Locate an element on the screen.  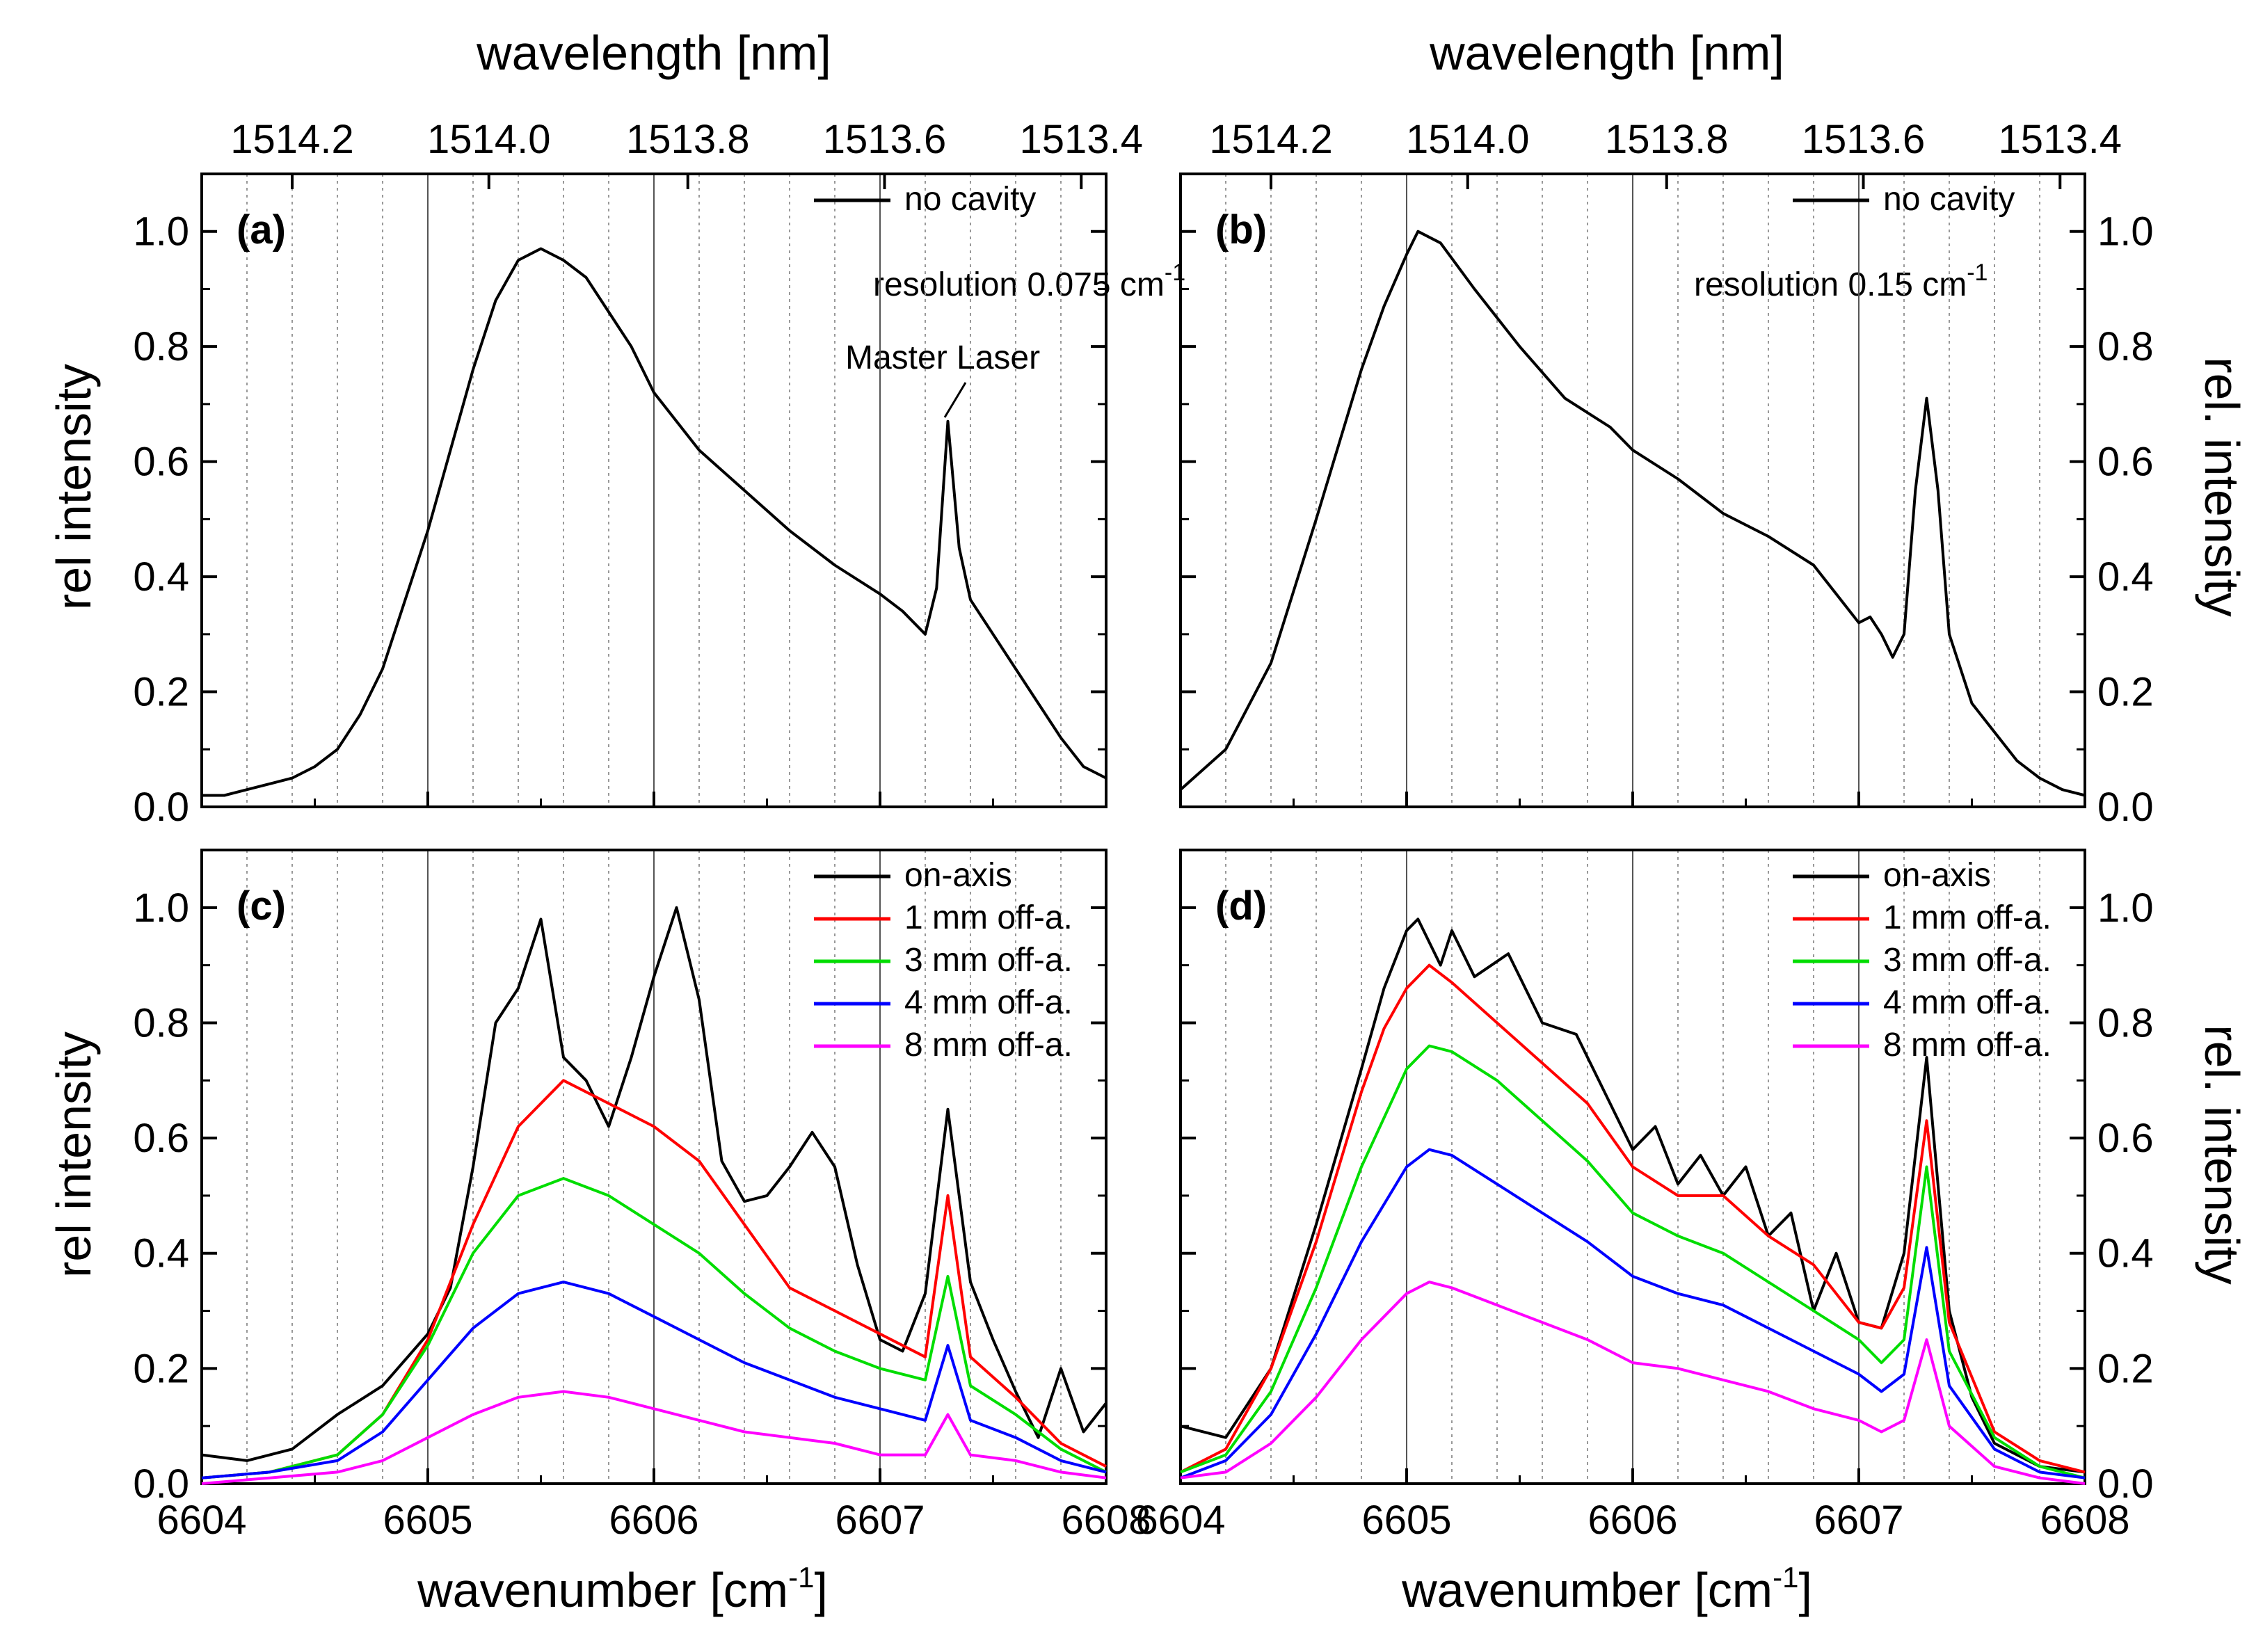
top-axis-title-right: wavelength [nm] is located at coordinates (1607, 53).